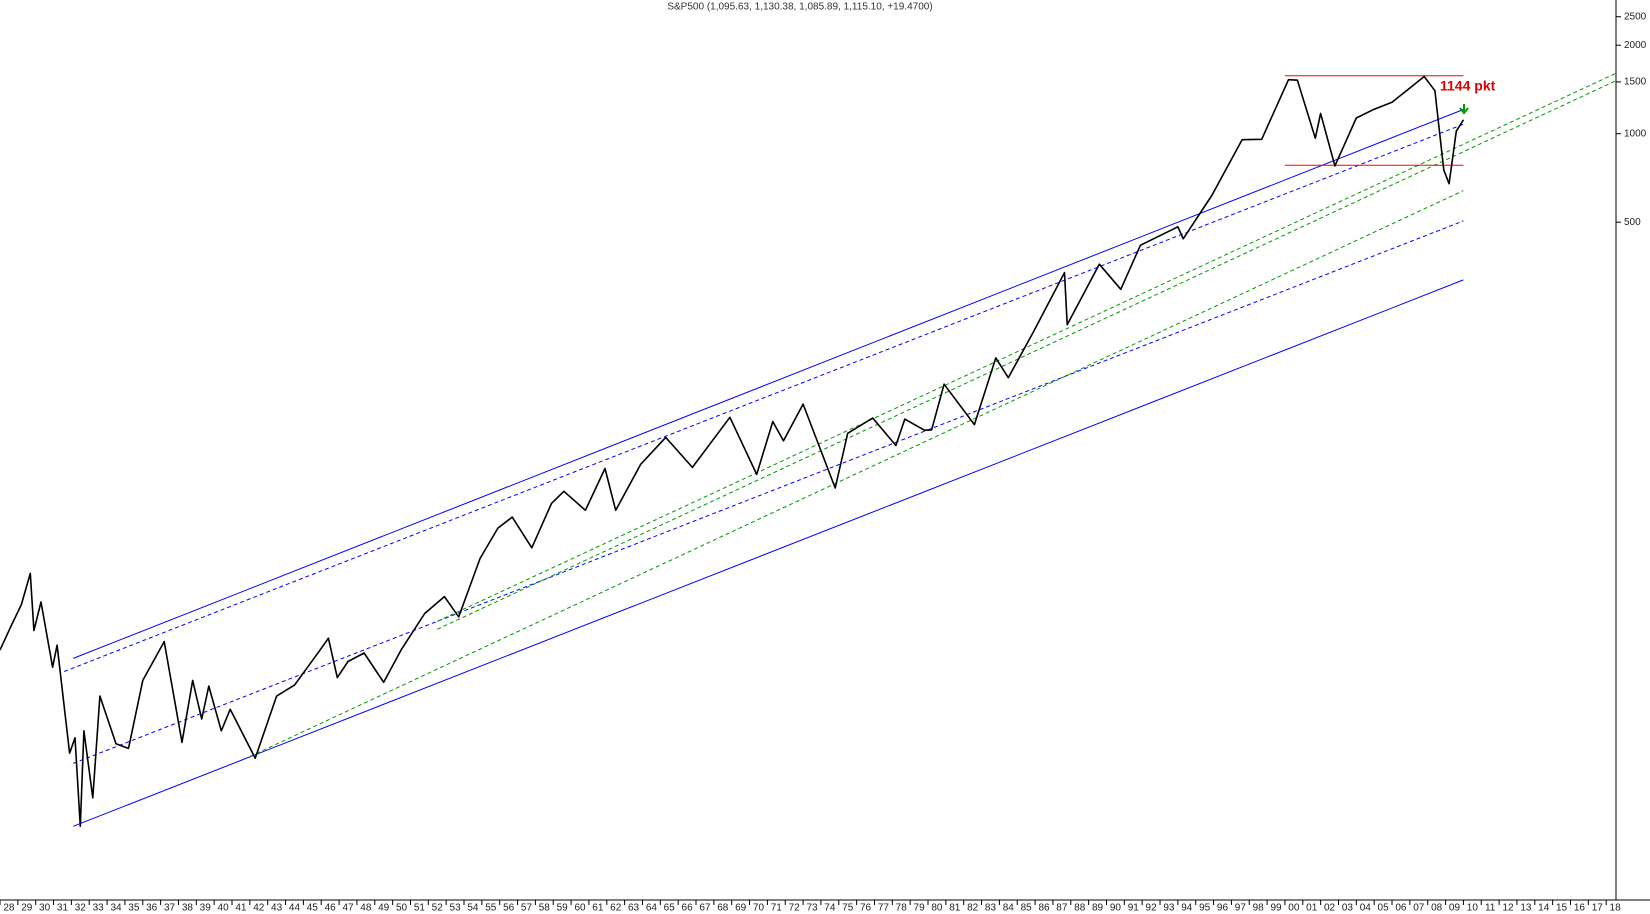 This screenshot has width=1650, height=914. What do you see at coordinates (152, 908) in the screenshot?
I see `x-tick-label: 36` at bounding box center [152, 908].